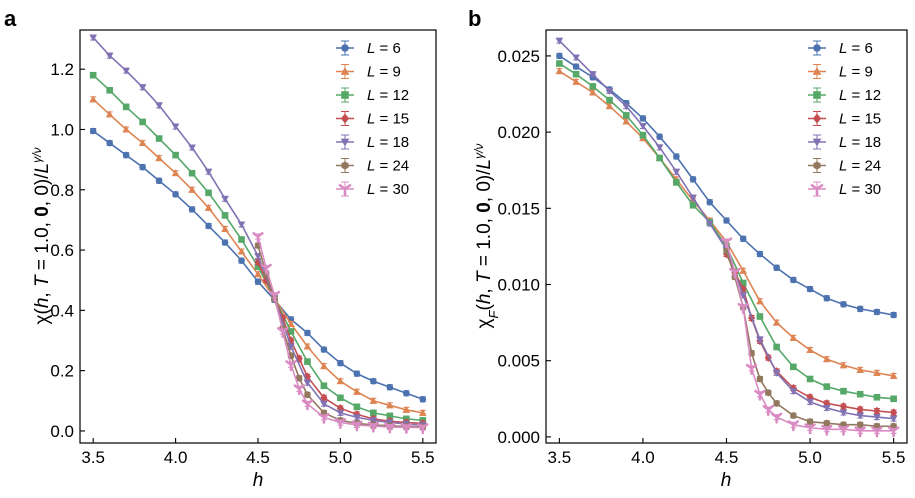  I want to click on ylabel-part: γ/ν, so click(37, 155).